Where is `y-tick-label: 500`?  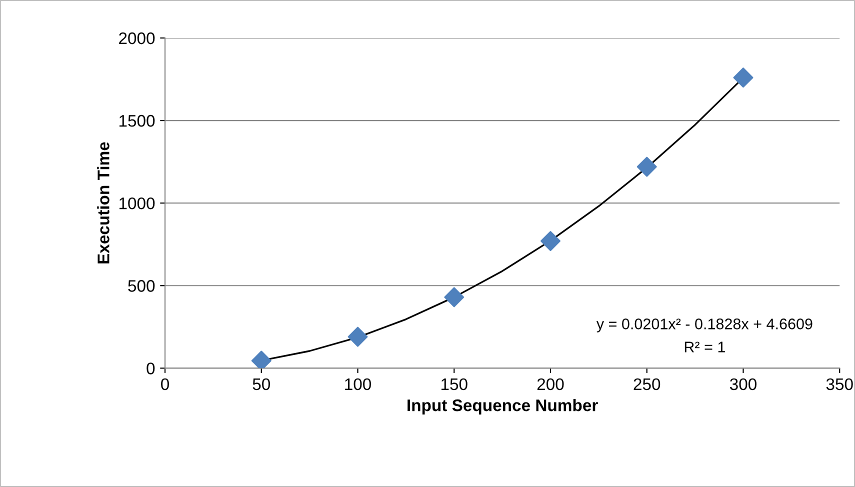 y-tick-label: 500 is located at coordinates (141, 286).